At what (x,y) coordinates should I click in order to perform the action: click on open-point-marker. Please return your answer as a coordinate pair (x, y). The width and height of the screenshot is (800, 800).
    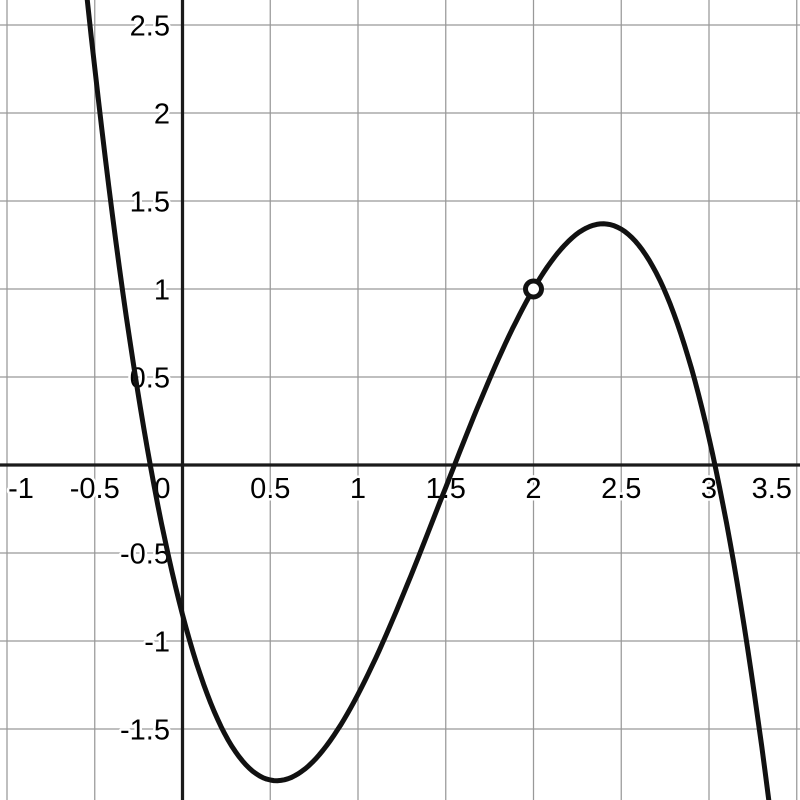
    Looking at the image, I should click on (533, 289).